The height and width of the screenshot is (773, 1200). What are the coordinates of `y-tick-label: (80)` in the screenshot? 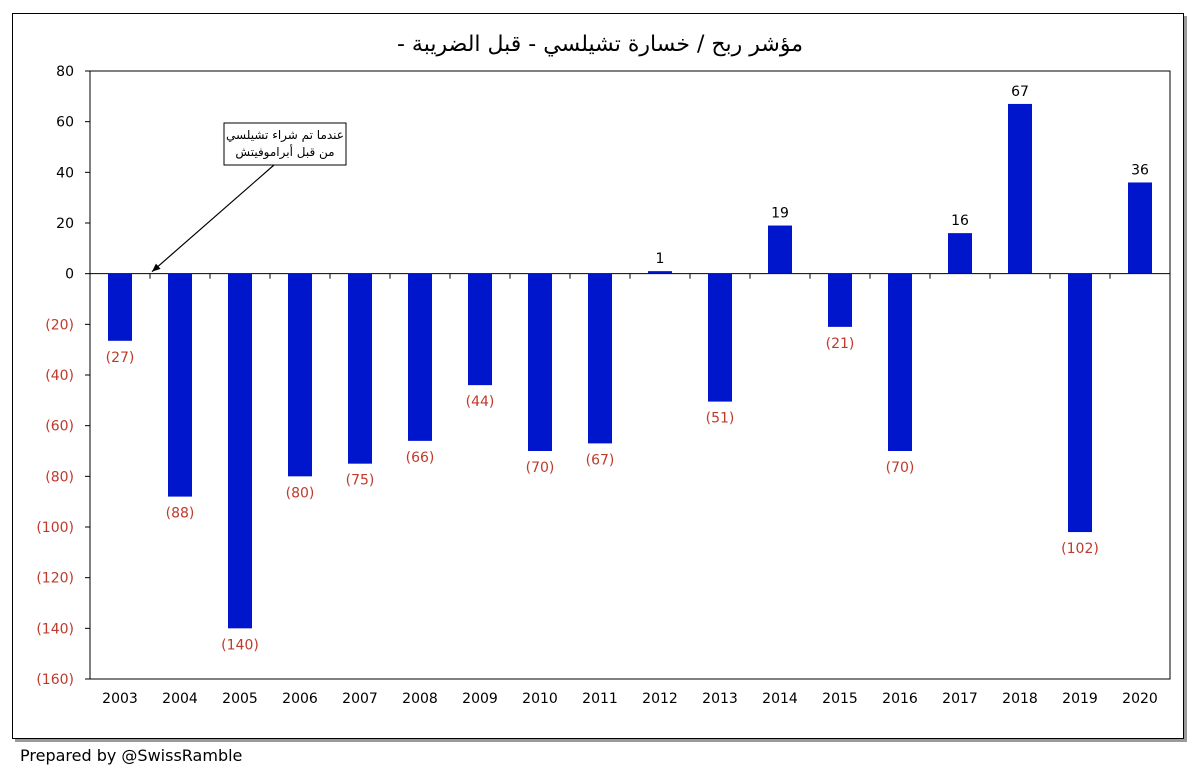 It's located at (59, 477).